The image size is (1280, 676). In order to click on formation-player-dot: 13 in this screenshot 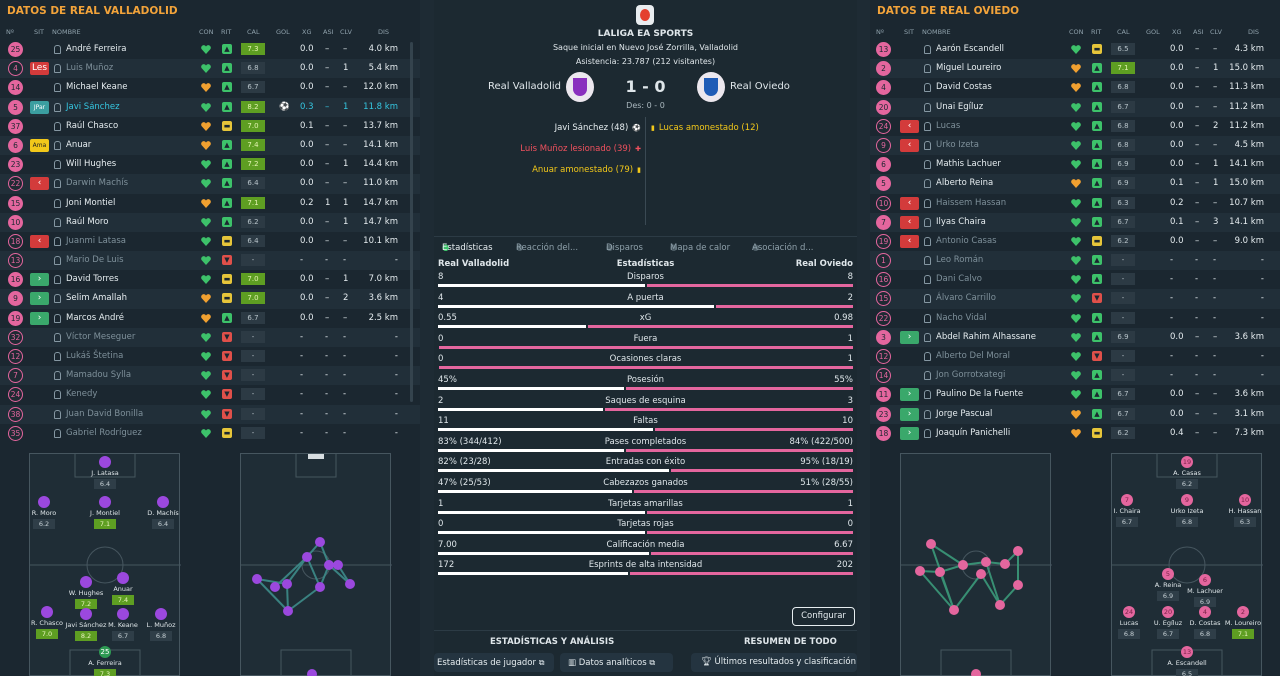, I will do `click(1187, 652)`.